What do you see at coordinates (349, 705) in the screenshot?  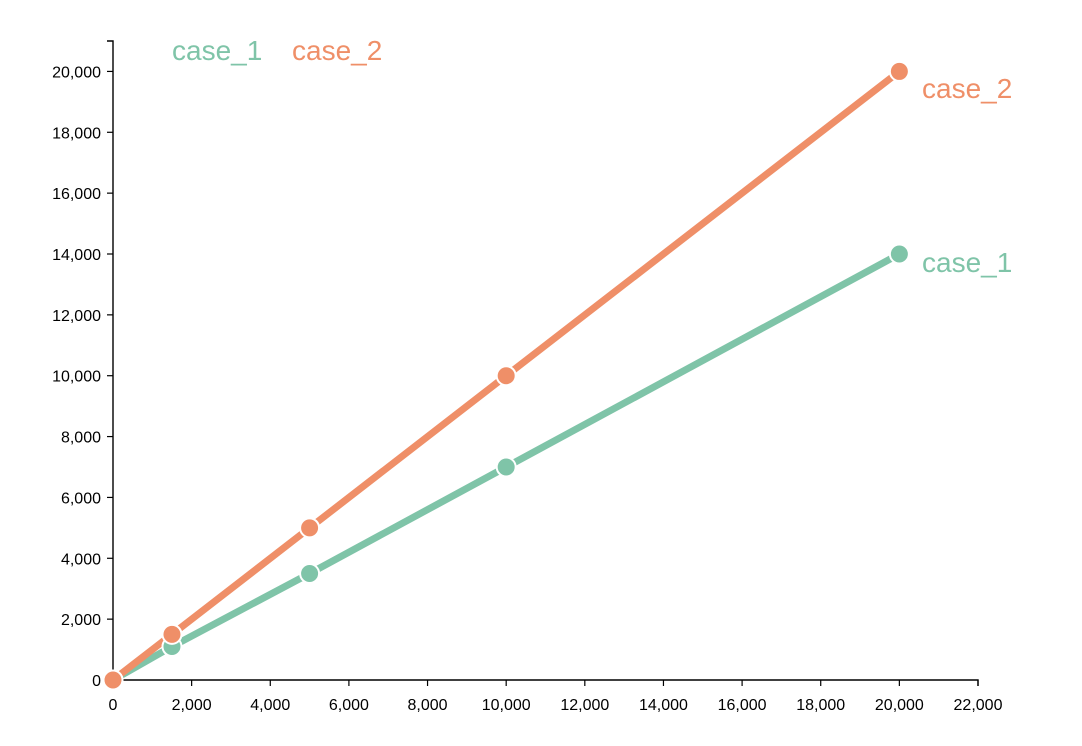 I see `x-tick-label: 6,000` at bounding box center [349, 705].